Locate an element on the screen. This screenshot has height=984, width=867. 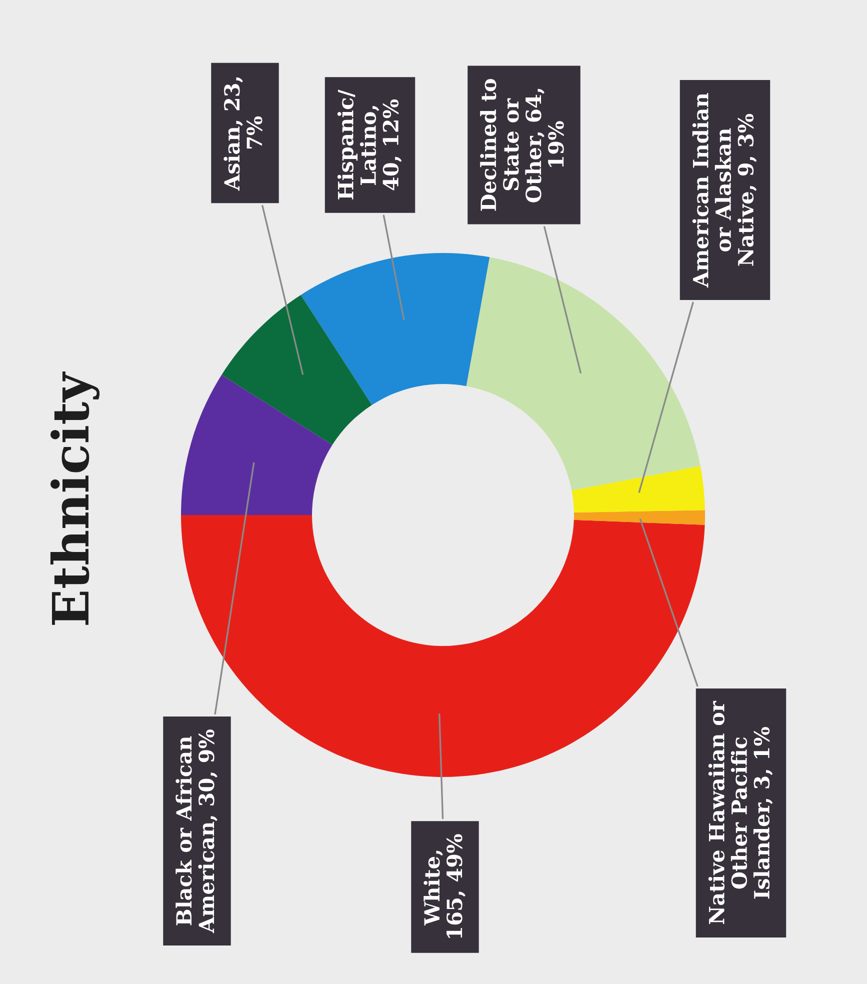
slice-label: White, 165, 49% is located at coordinates (445, 886).